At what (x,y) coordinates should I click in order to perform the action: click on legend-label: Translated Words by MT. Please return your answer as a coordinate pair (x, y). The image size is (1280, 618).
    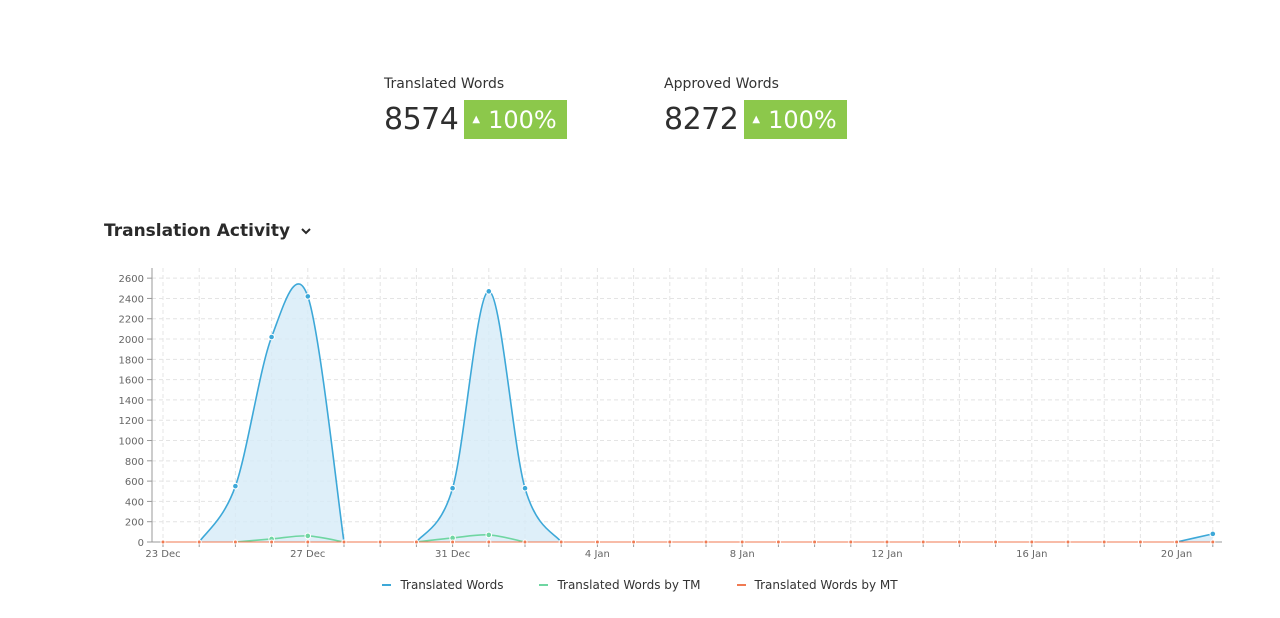
    Looking at the image, I should click on (826, 585).